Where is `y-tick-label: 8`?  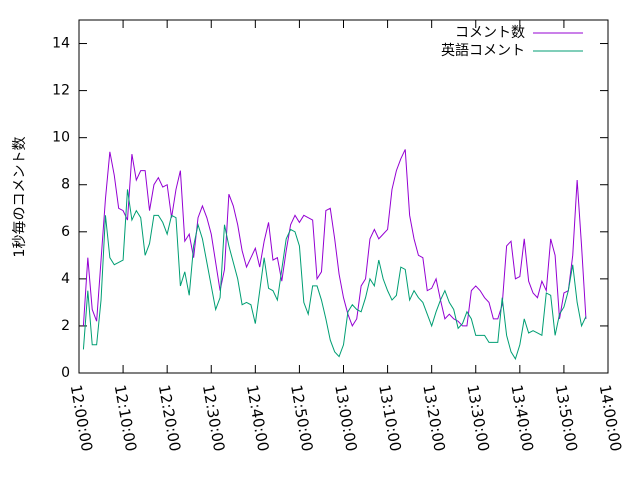 y-tick-label: 8 is located at coordinates (65, 185).